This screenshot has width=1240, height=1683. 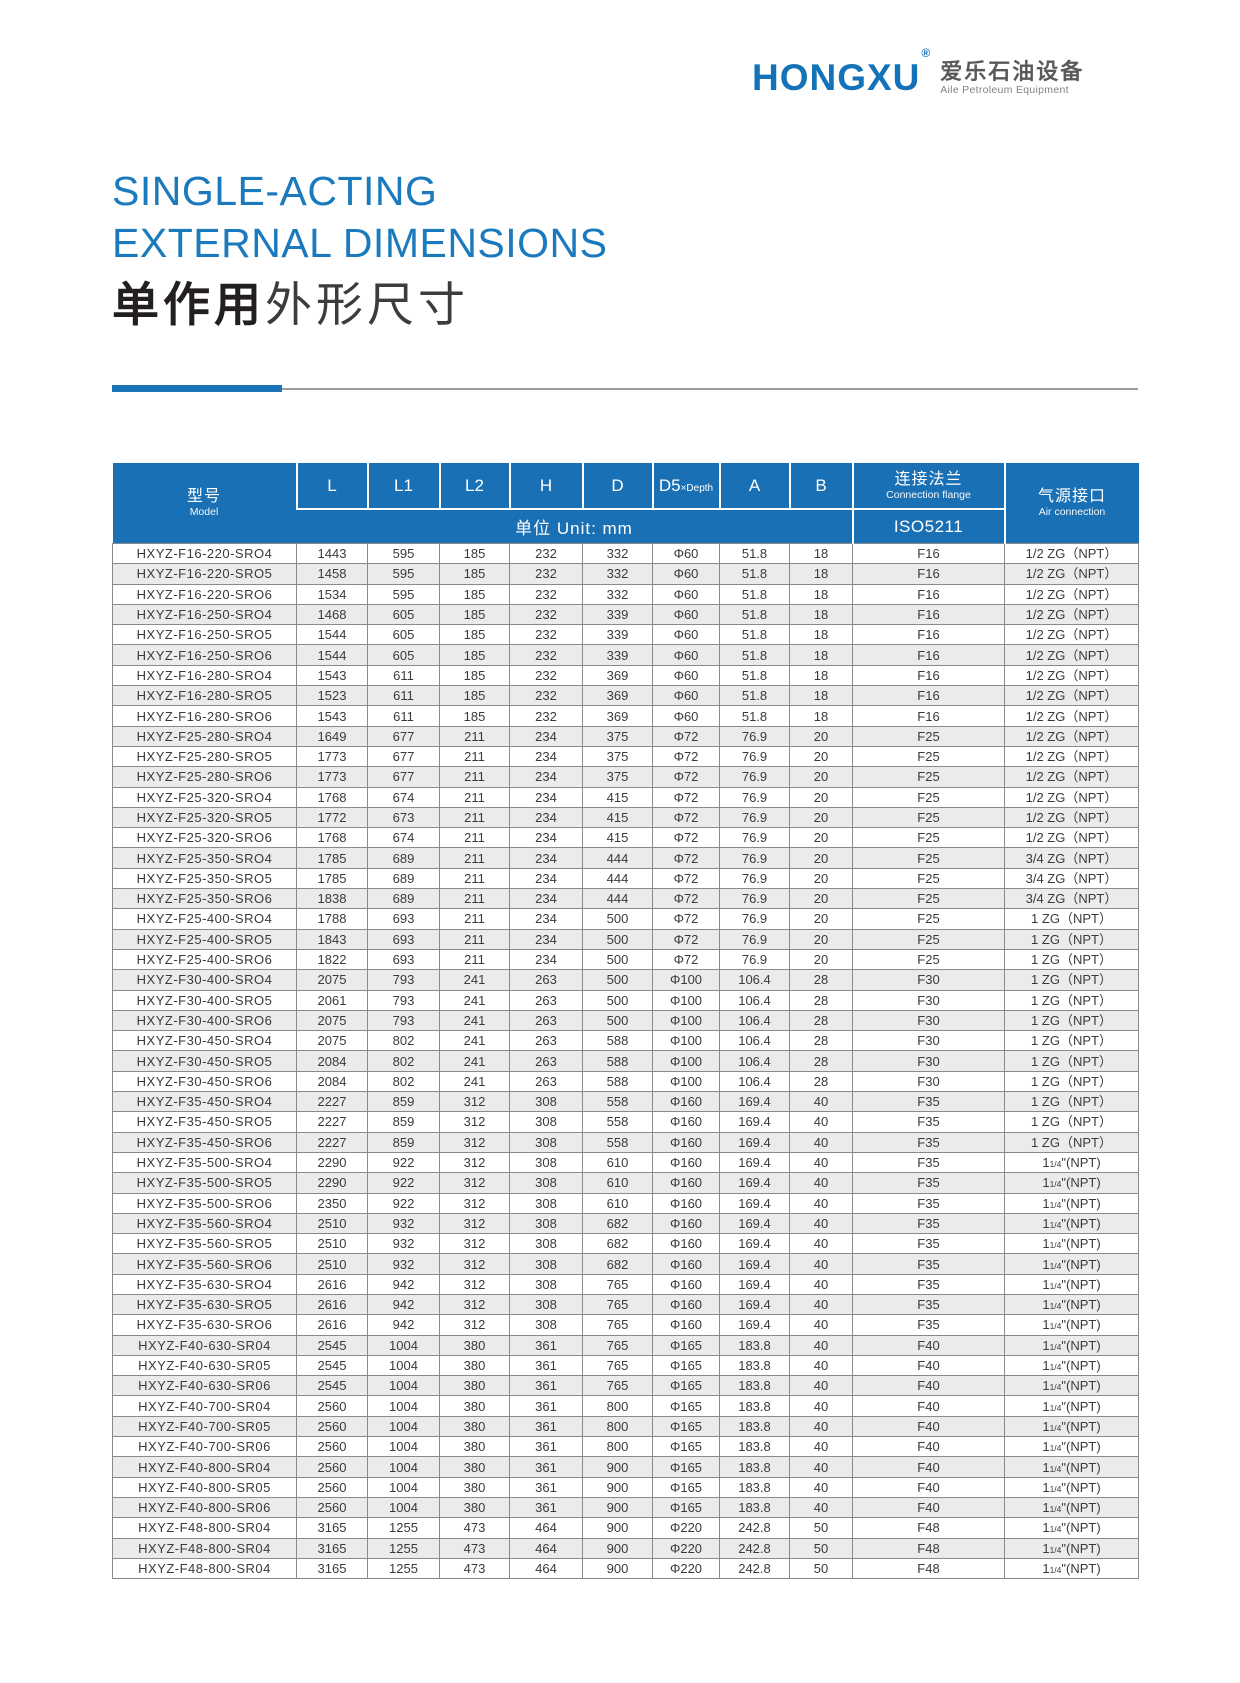 What do you see at coordinates (204, 1162) in the screenshot?
I see `cell-model: HXYZ-F35-500-SRO4` at bounding box center [204, 1162].